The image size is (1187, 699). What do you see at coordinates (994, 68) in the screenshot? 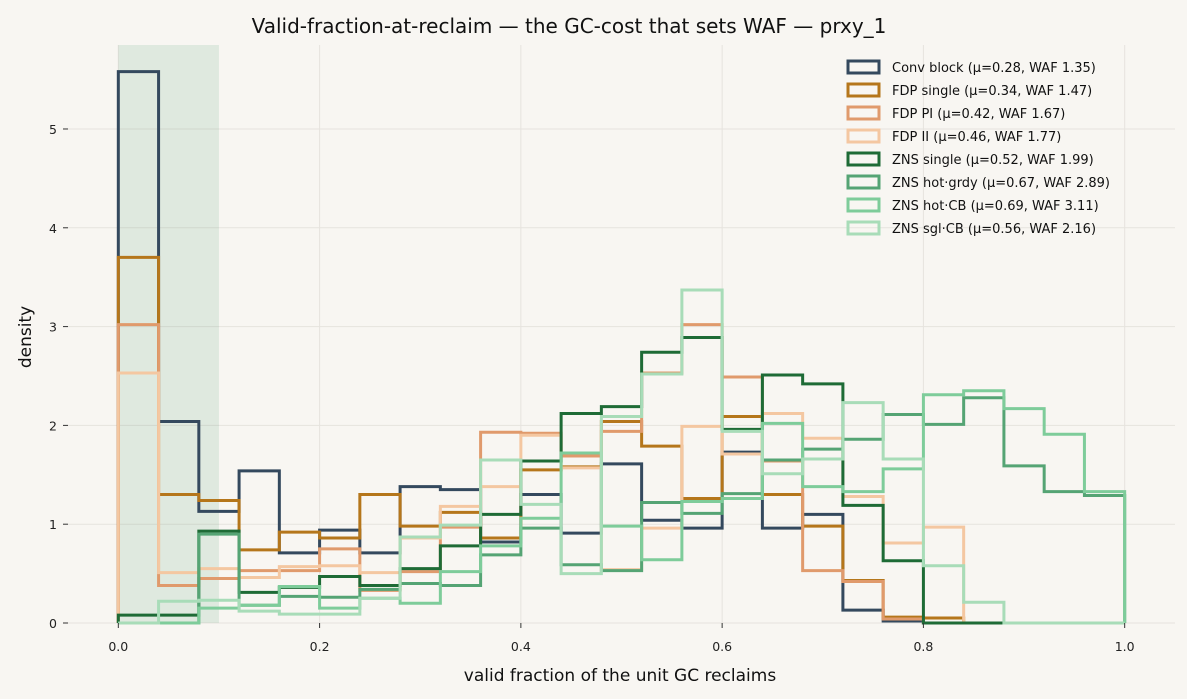
I see `legend-label-0: Conv block (μ=0.28, WAF 1.35)` at bounding box center [994, 68].